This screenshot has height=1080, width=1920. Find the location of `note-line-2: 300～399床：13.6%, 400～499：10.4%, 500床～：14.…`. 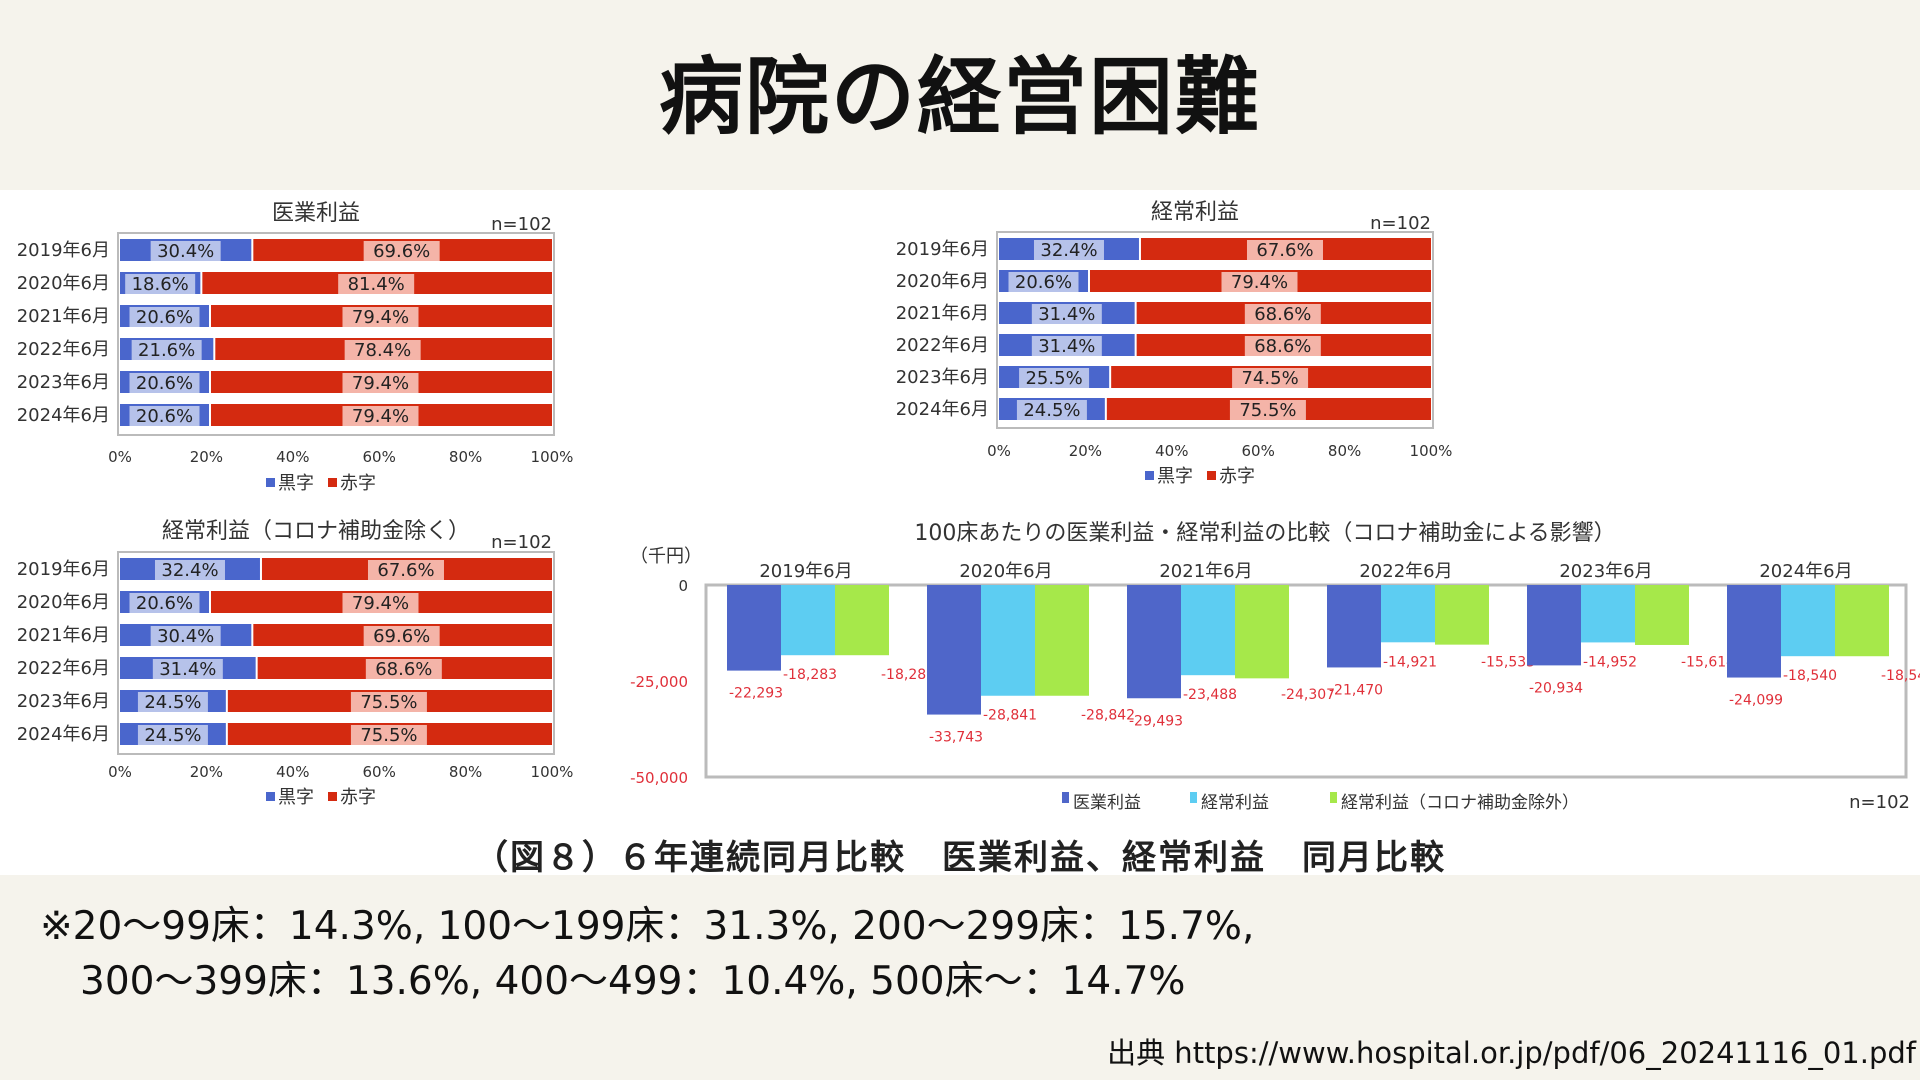

note-line-2: 300～399床：13.6%, 400～499：10.4%, 500床～：14.… is located at coordinates (633, 981).